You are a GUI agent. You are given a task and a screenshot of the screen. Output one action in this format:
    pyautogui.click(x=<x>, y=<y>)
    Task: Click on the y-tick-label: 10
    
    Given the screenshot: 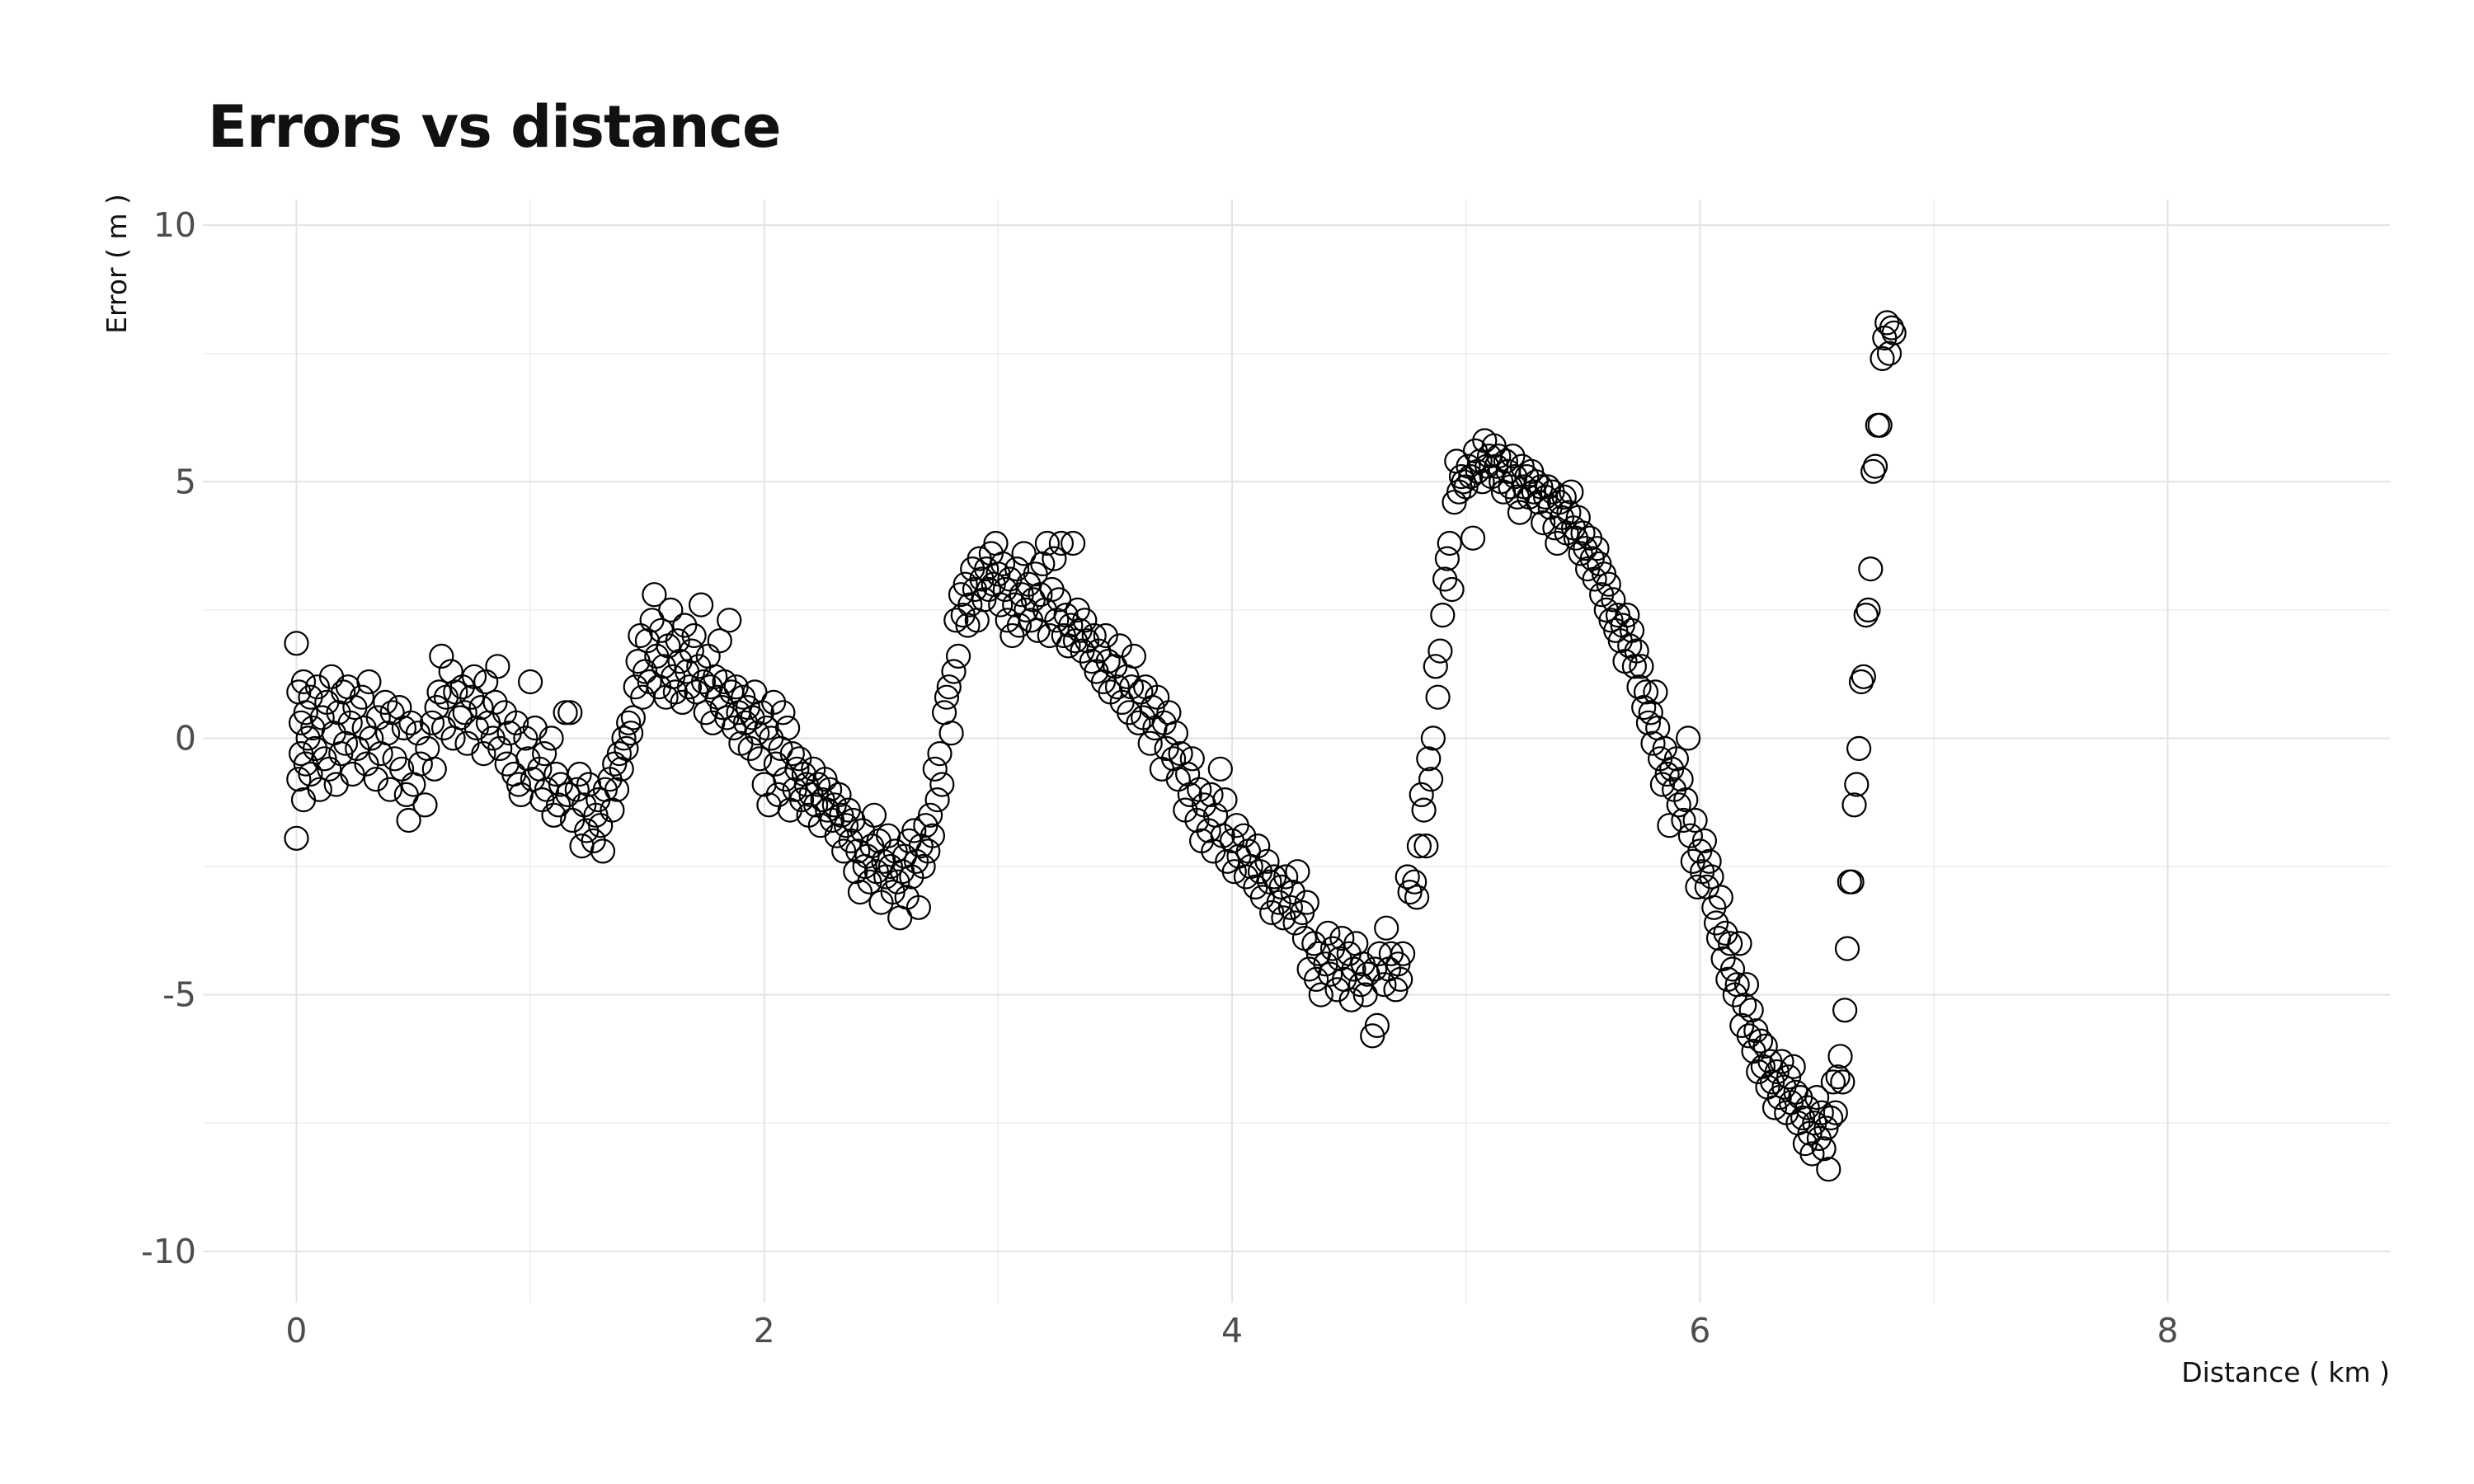 What is the action you would take?
    pyautogui.click(x=174, y=225)
    